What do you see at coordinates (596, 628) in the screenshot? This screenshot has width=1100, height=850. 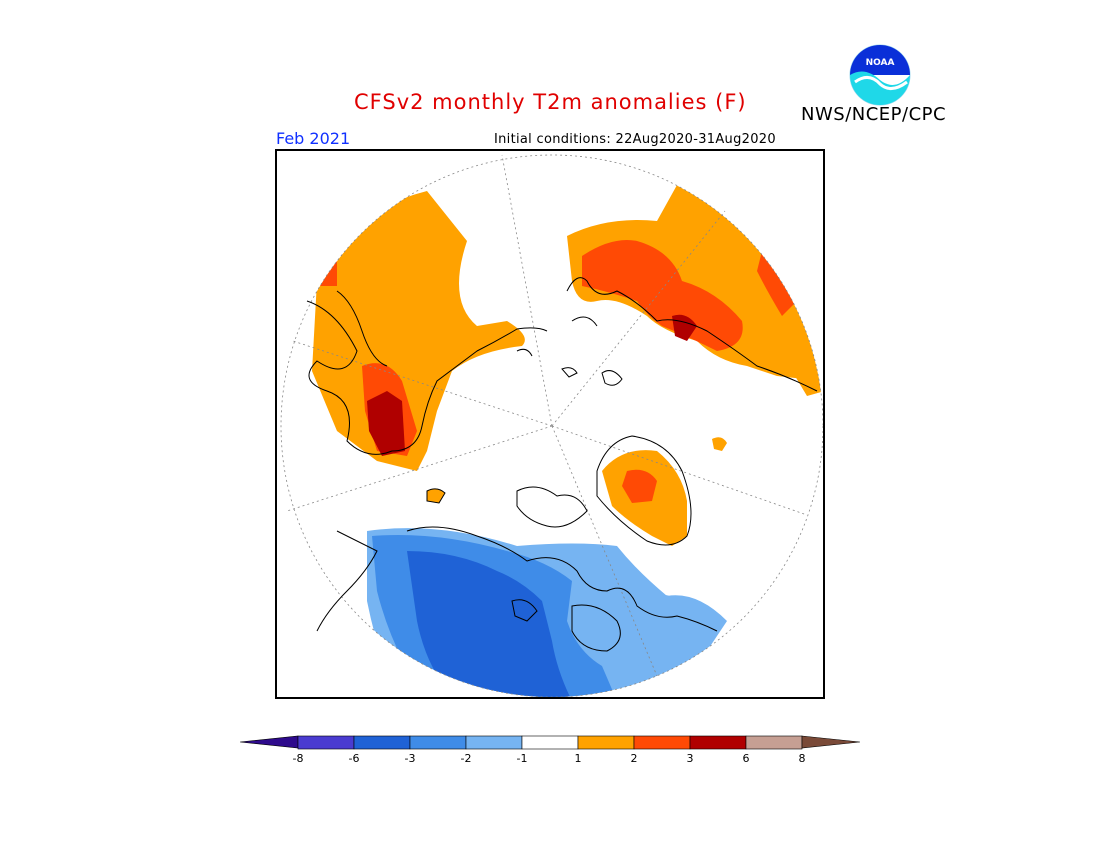 I see `hudson-bay-coastline` at bounding box center [596, 628].